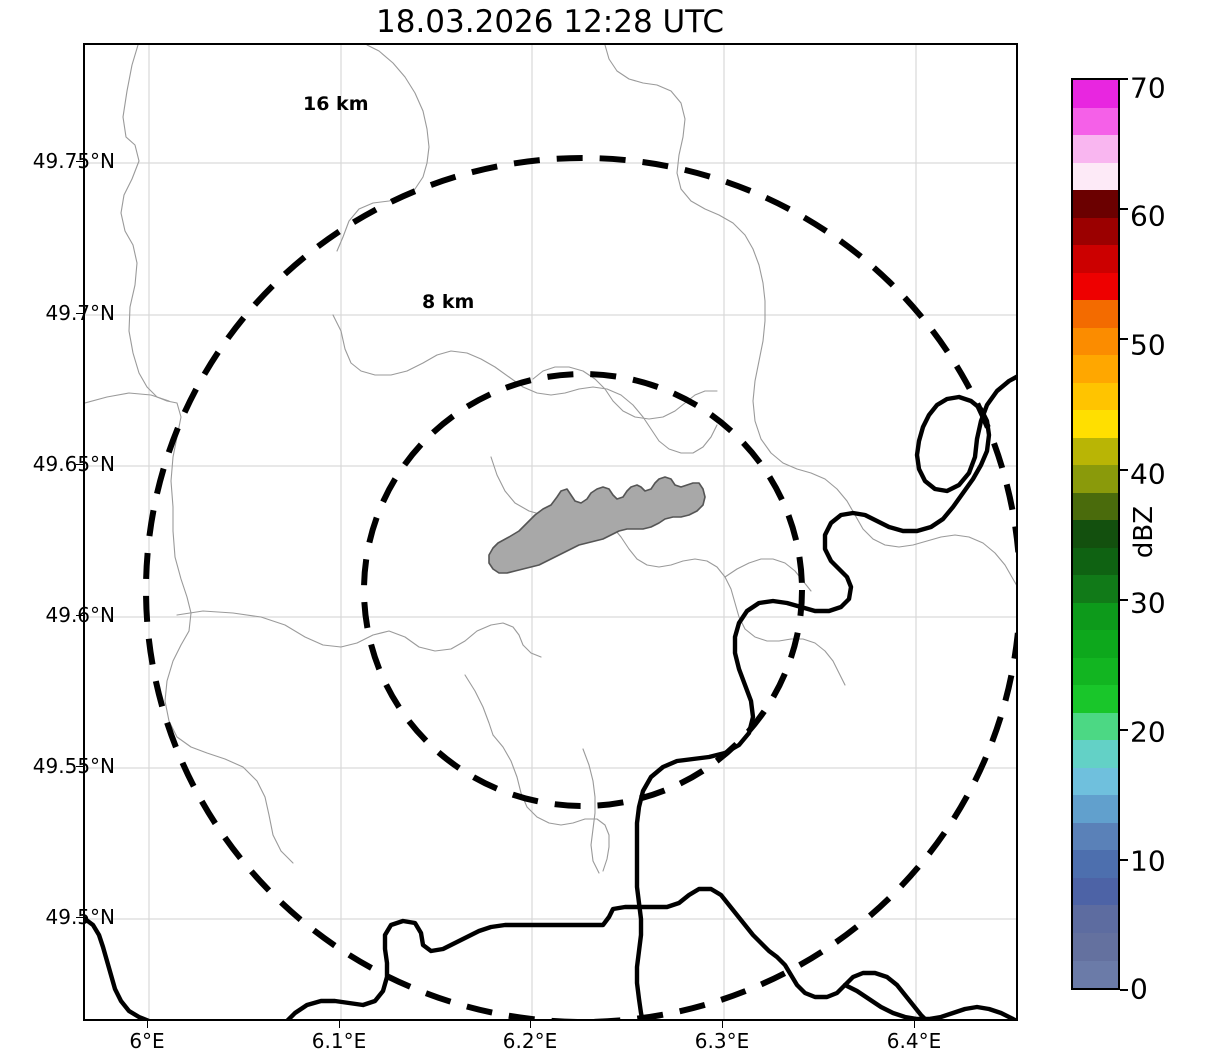 This screenshot has width=1207, height=1064. I want to click on x-axis-label-6-2: 6.2°E, so click(530, 1041).